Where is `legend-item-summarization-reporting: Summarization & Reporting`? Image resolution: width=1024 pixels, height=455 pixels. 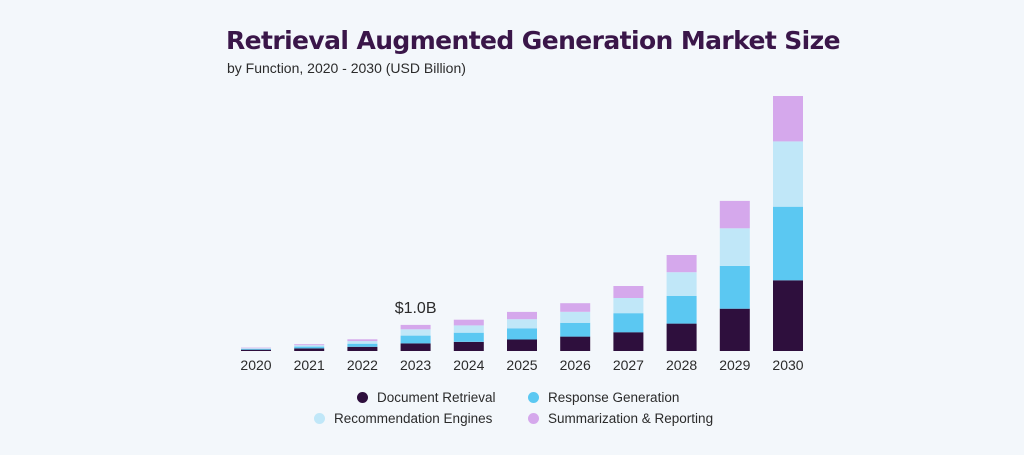 legend-item-summarization-reporting: Summarization & Reporting is located at coordinates (620, 418).